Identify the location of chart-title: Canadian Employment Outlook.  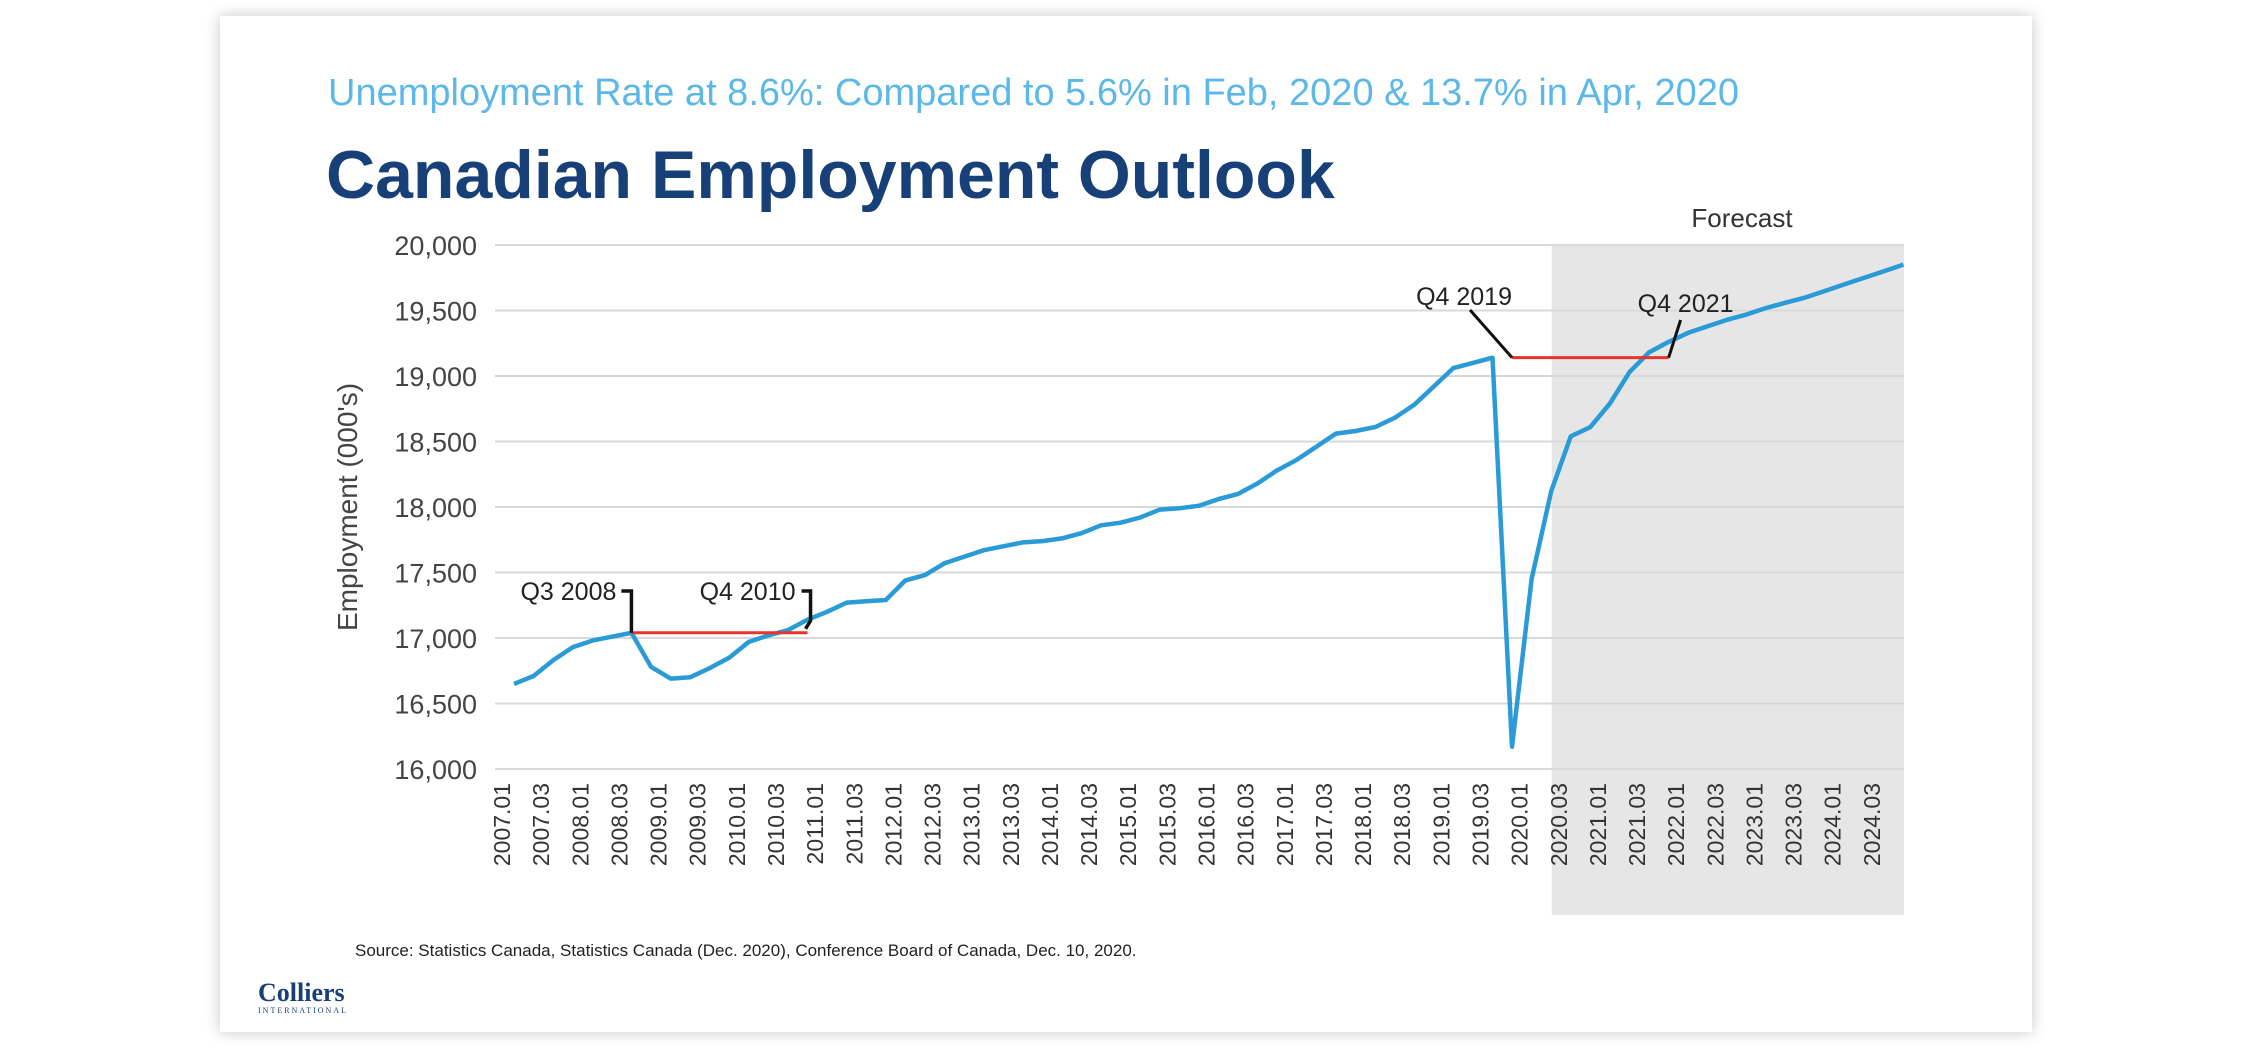
(830, 175).